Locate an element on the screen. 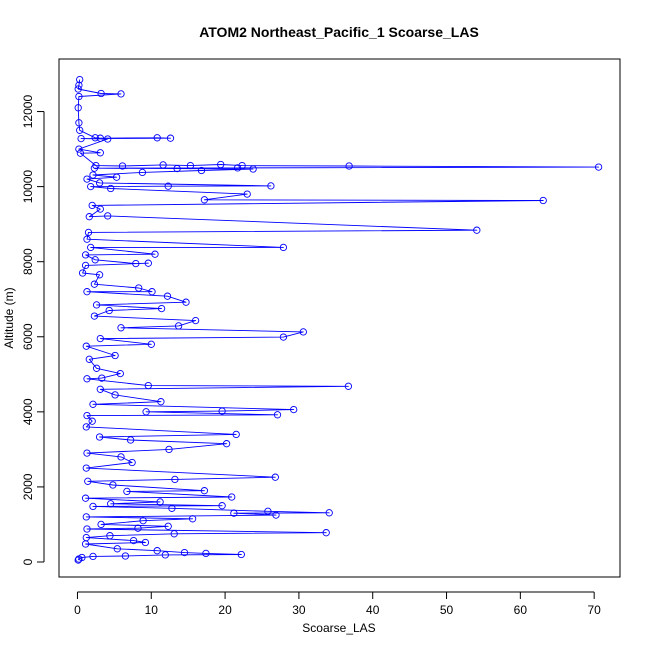  x-tick-label: 10 is located at coordinates (152, 610).